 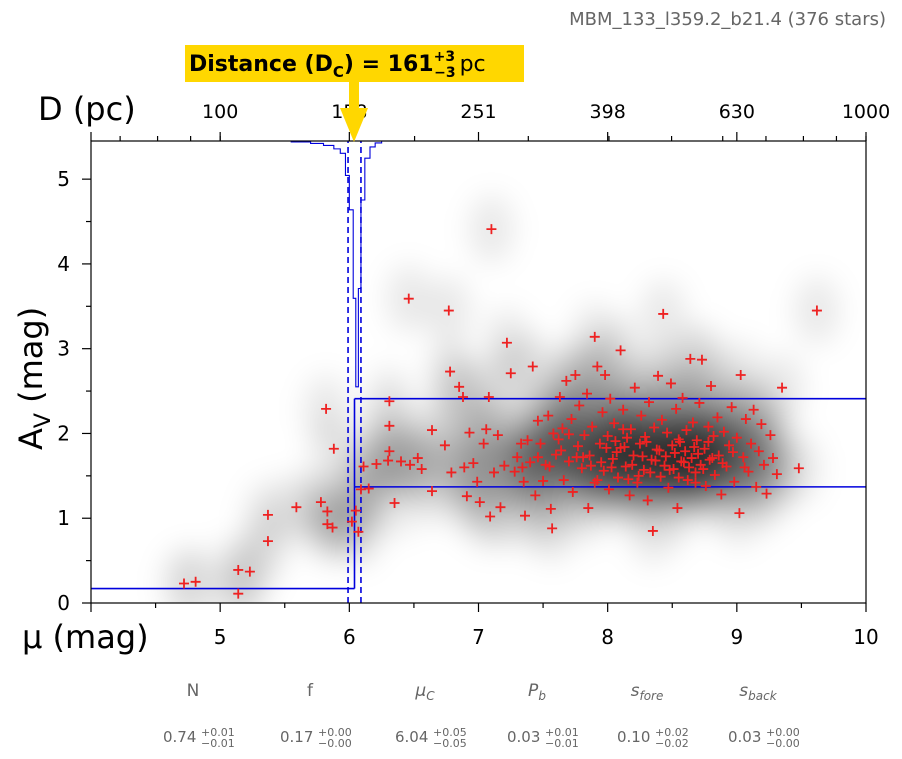 What do you see at coordinates (220, 637) in the screenshot?
I see `x-tick-label: 5` at bounding box center [220, 637].